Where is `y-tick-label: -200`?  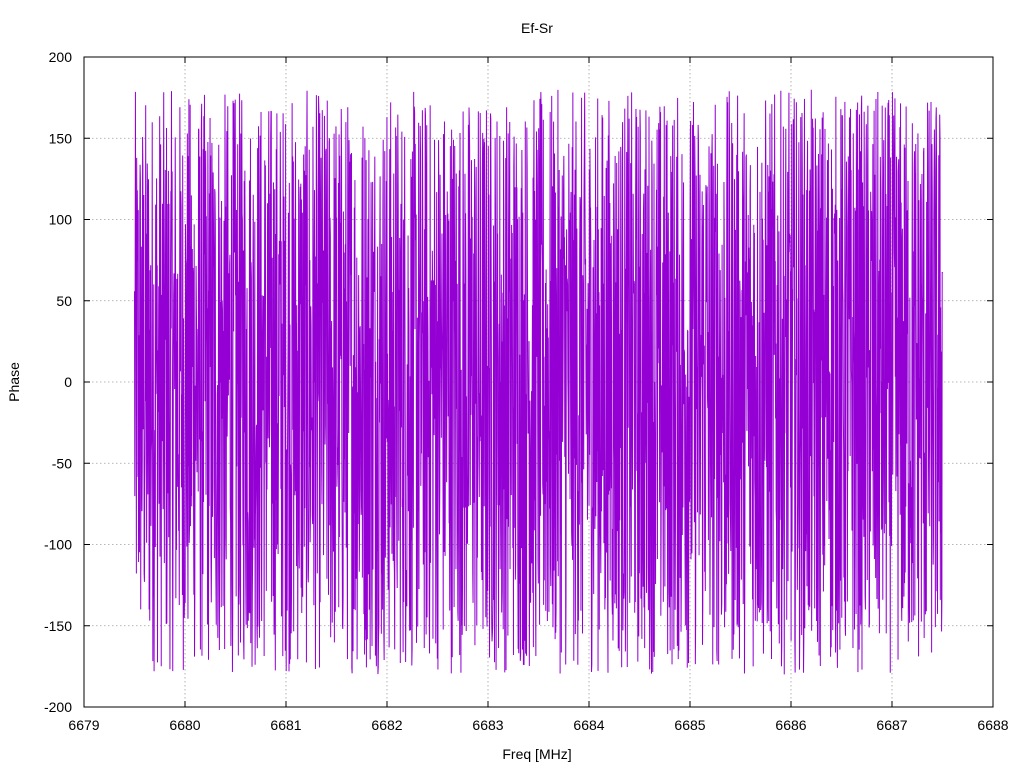
y-tick-label: -200 is located at coordinates (58, 707).